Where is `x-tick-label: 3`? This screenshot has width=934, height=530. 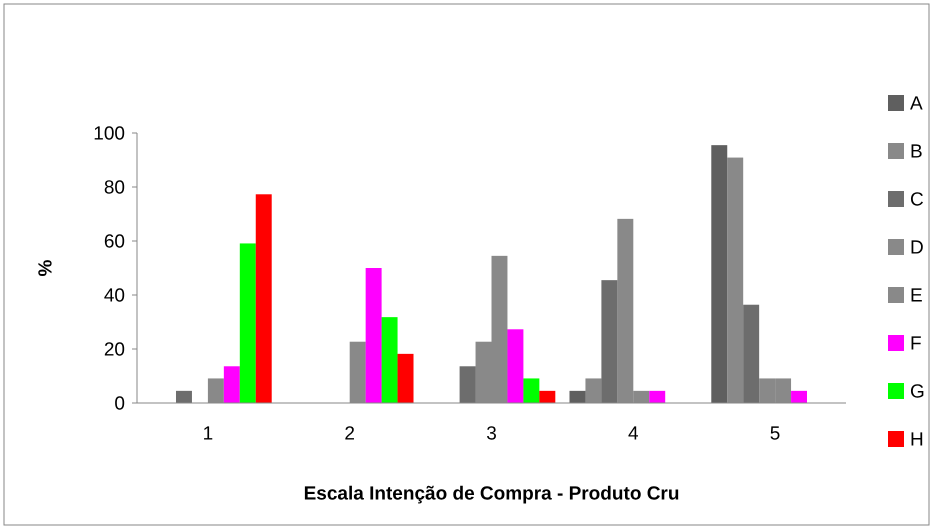
x-tick-label: 3 is located at coordinates (491, 434).